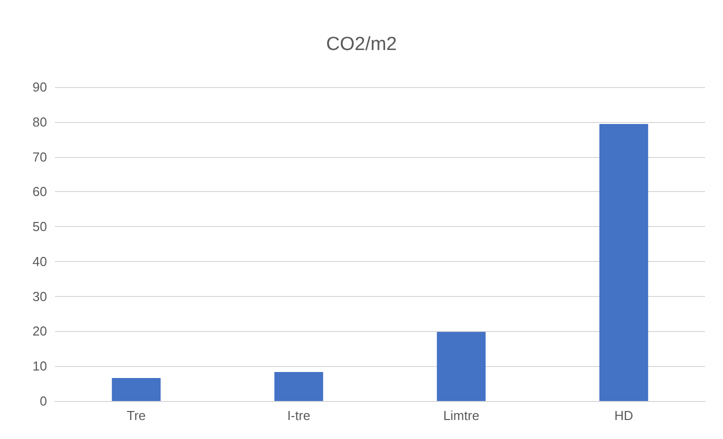  I want to click on y-tick-label: 40, so click(39, 261).